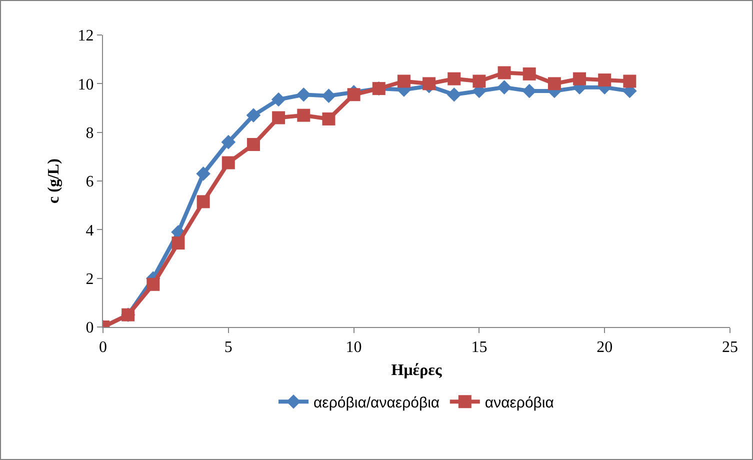  Describe the element at coordinates (90, 182) in the screenshot. I see `y-tick-label: 6` at that location.